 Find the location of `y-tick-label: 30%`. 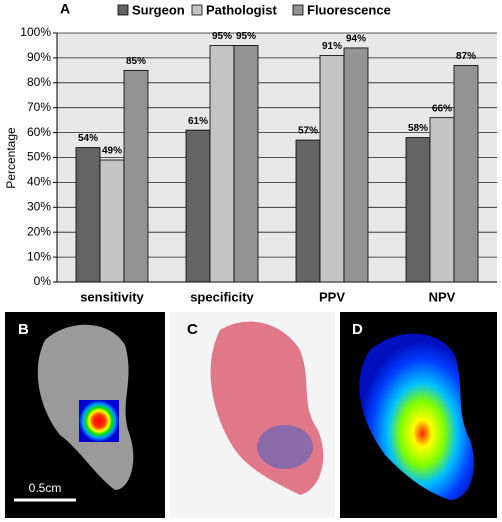

y-tick-label: 30% is located at coordinates (39, 206).